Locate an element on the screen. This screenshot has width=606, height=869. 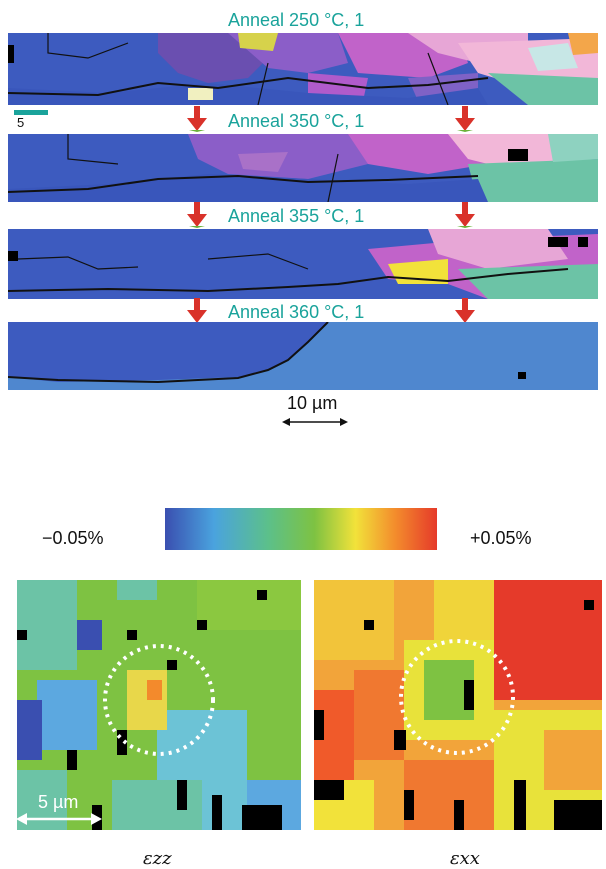
colorbar-min-label: −0.05% is located at coordinates (73, 538).